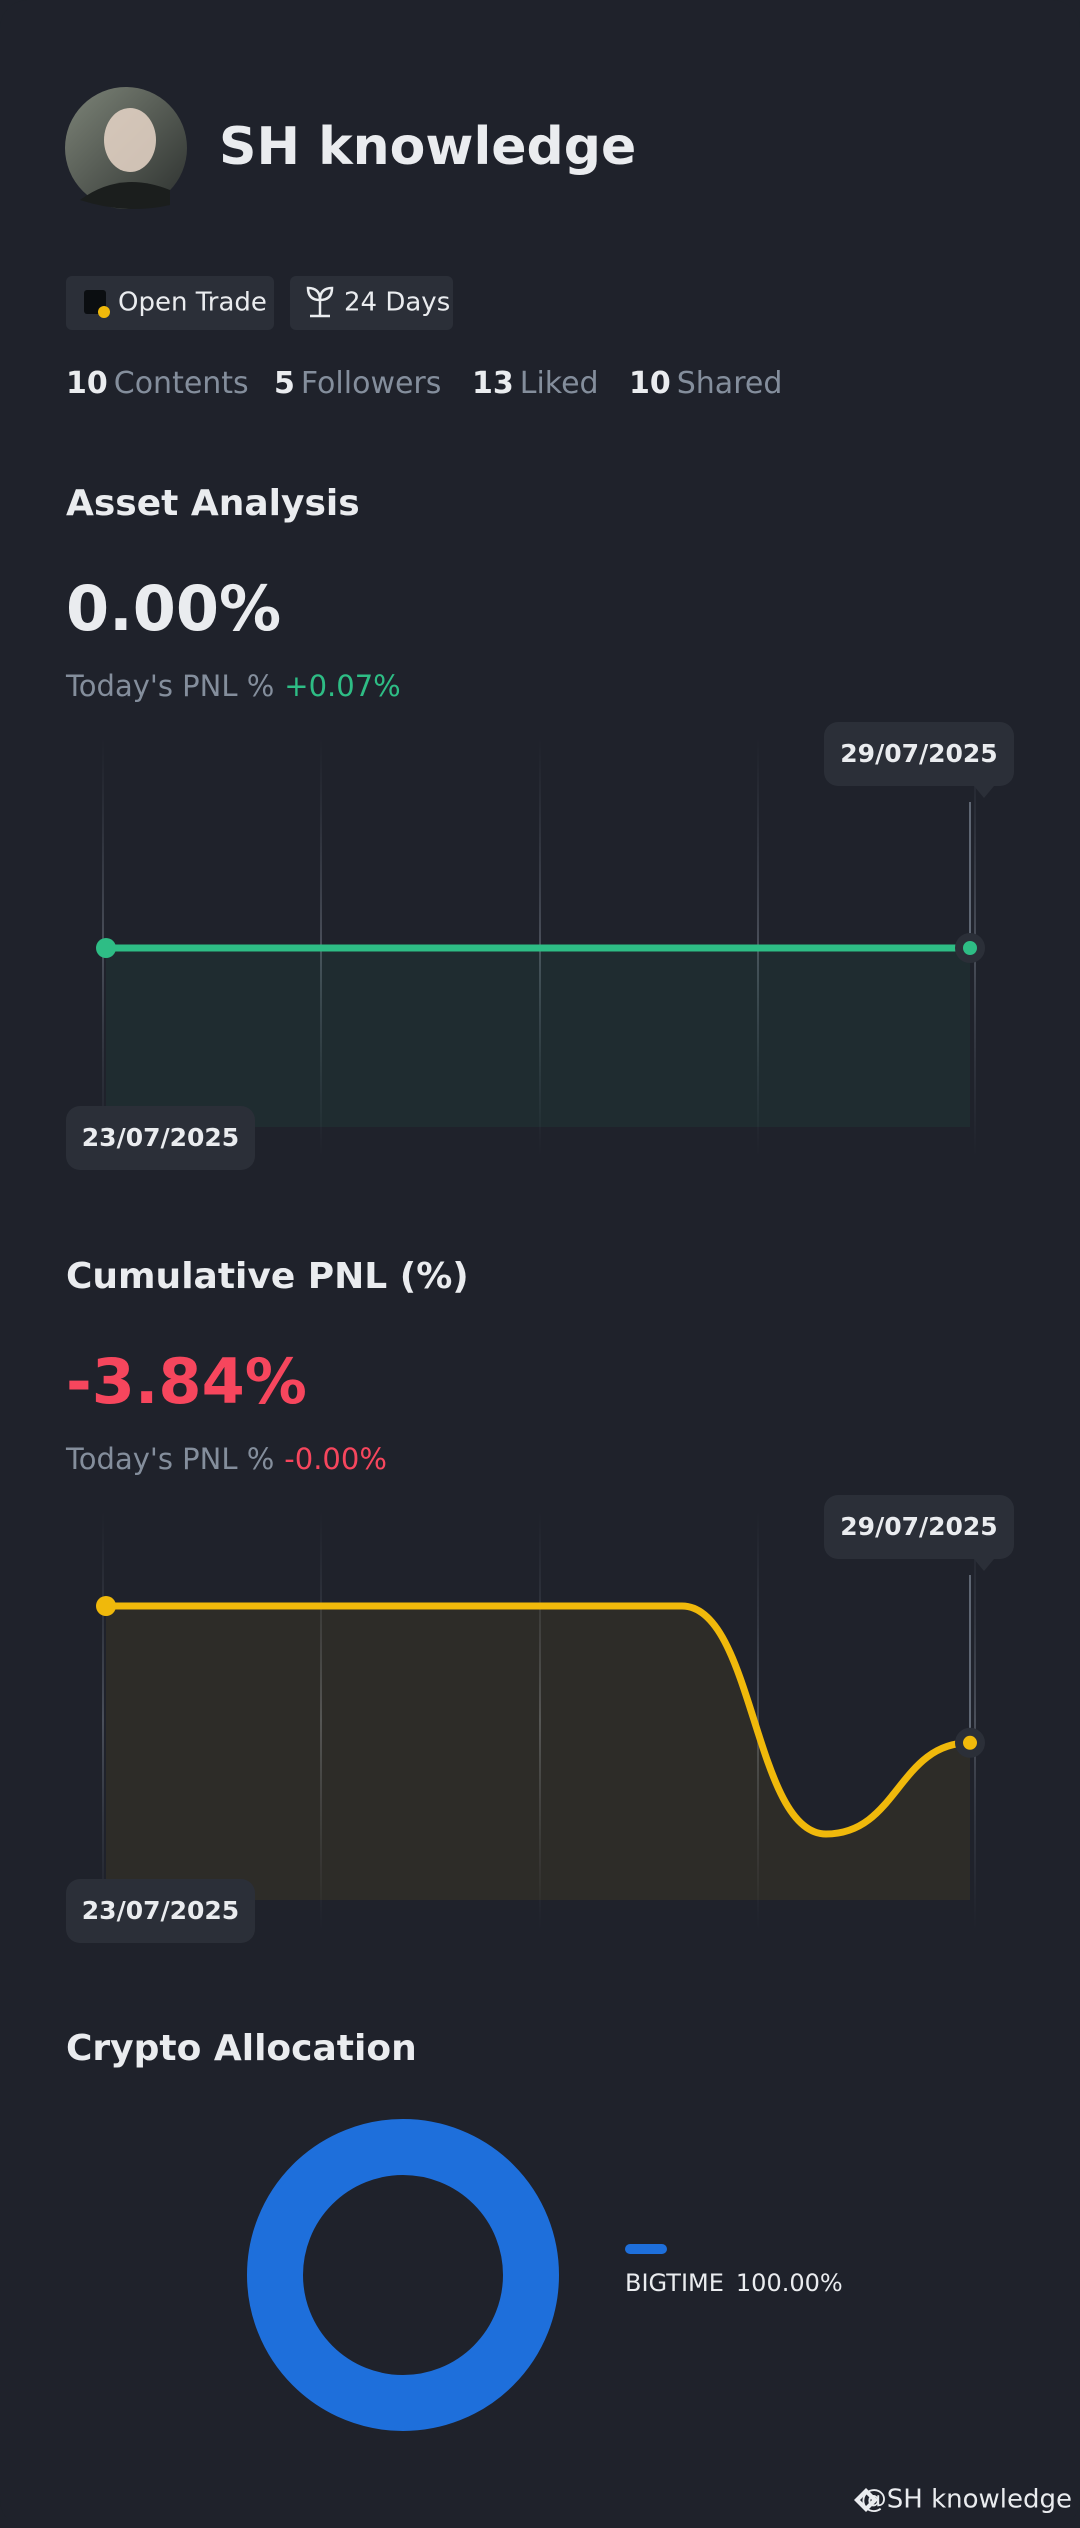 This screenshot has width=1080, height=2528. Describe the element at coordinates (866, 2500) in the screenshot. I see `watermark-icon` at that location.